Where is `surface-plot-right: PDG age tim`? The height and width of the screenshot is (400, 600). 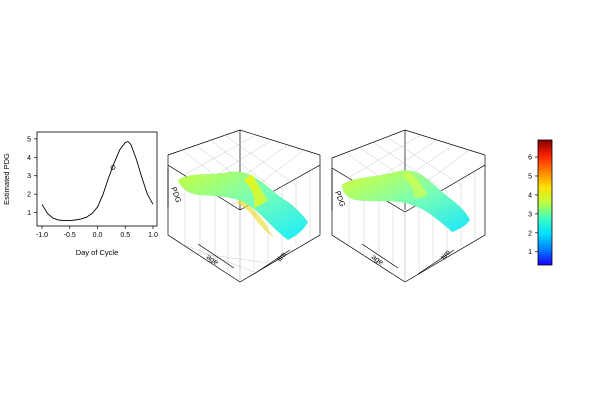
surface-plot-right: PDG age tim is located at coordinates (408, 206).